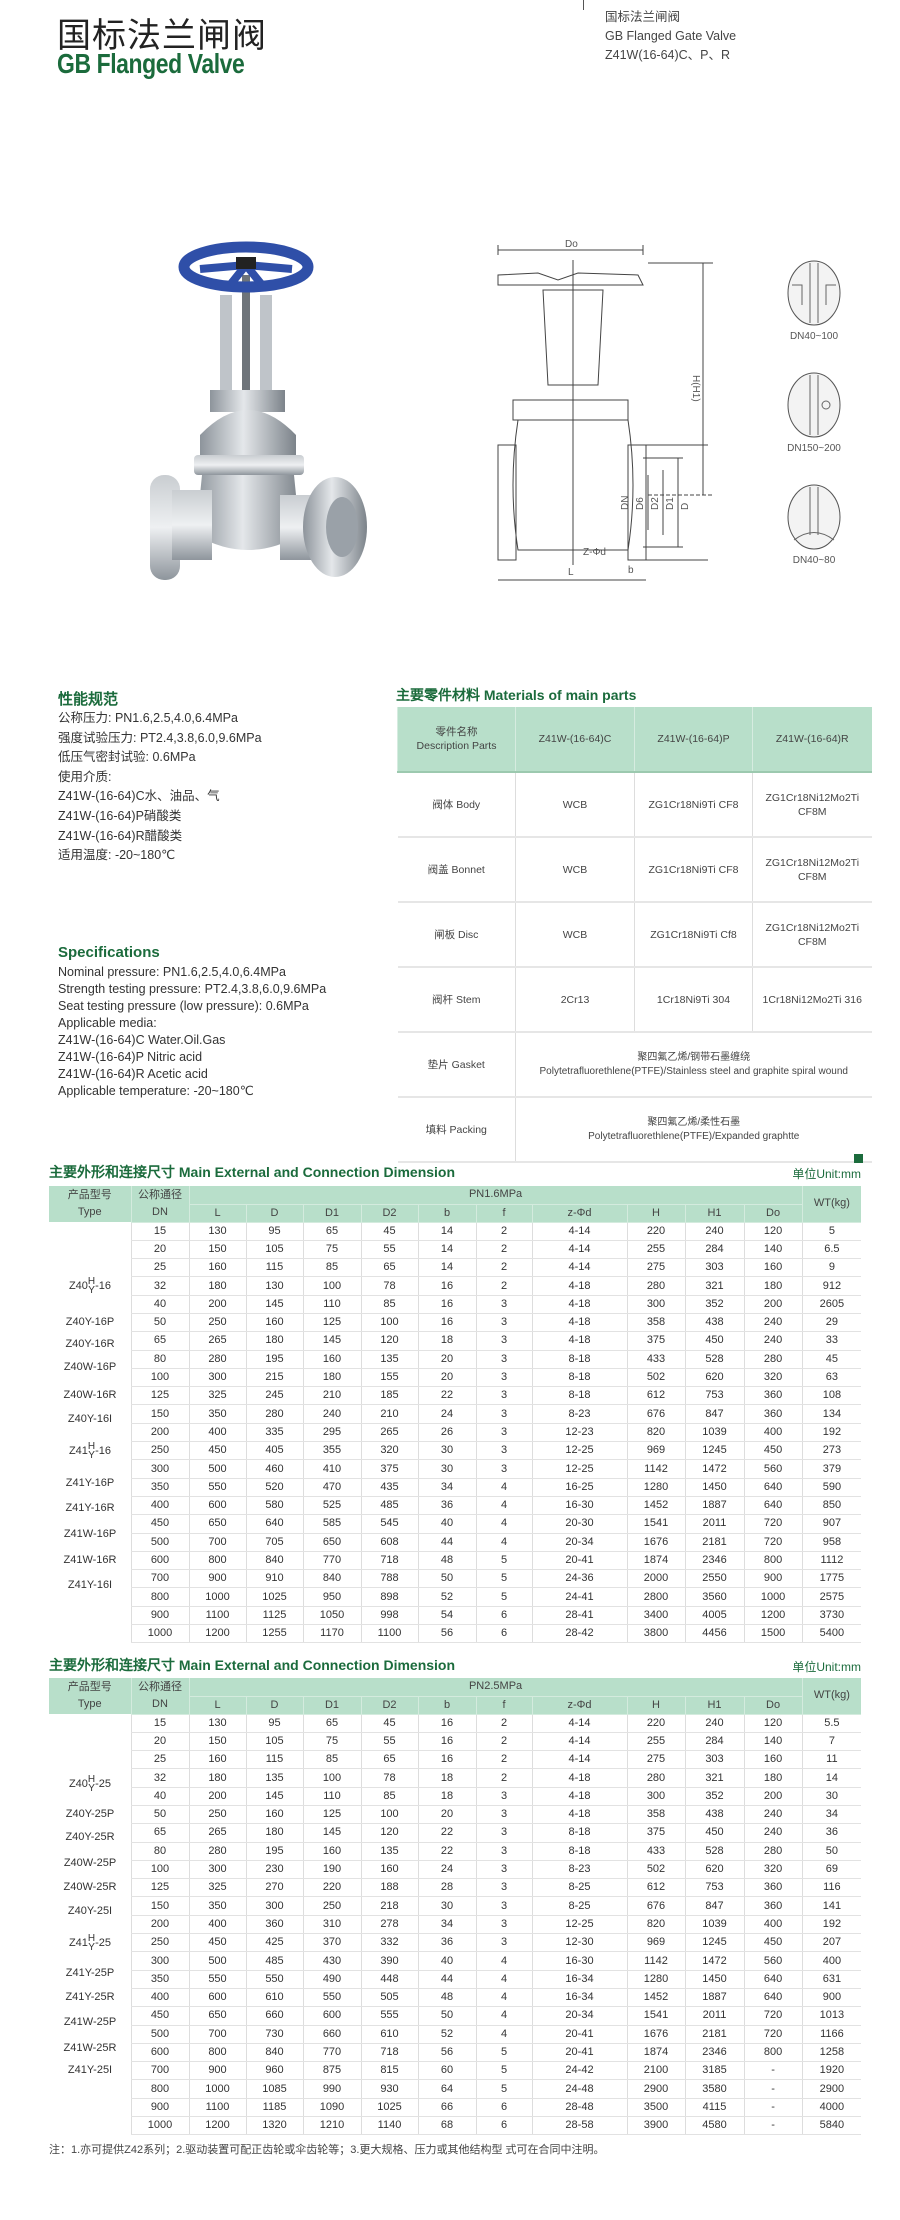  I want to click on material-cell: ZG1Cr18Ni9Ti CF8, so click(693, 805).